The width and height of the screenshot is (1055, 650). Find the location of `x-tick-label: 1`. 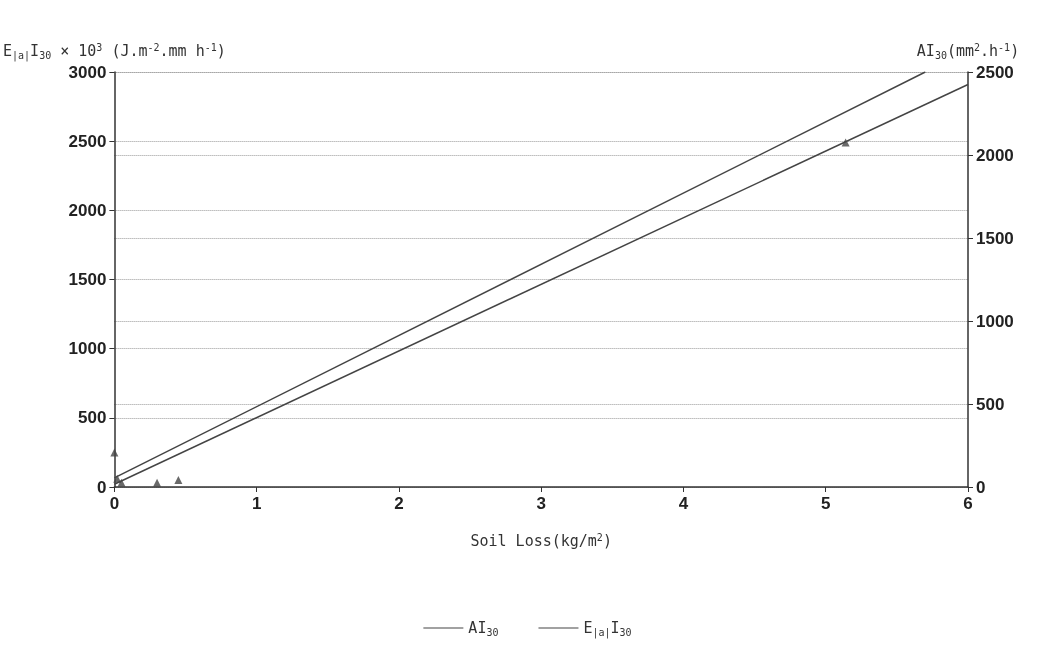

x-tick-label: 1 is located at coordinates (256, 503).